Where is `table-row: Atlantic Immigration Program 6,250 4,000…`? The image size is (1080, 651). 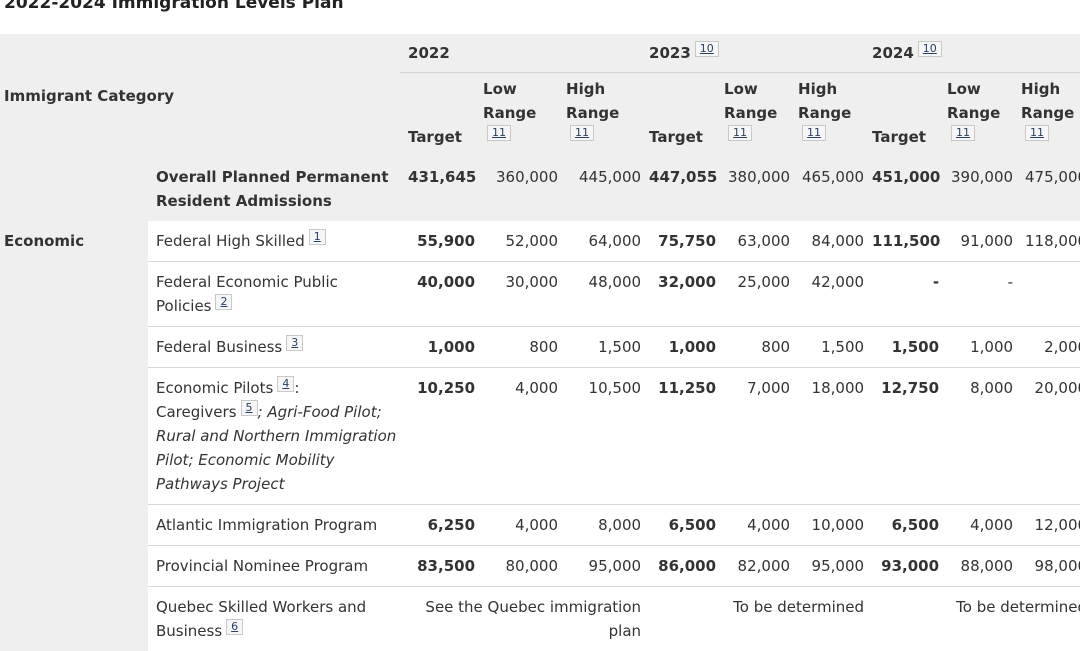
table-row: Atlantic Immigration Program 6,250 4,000… is located at coordinates (540, 525).